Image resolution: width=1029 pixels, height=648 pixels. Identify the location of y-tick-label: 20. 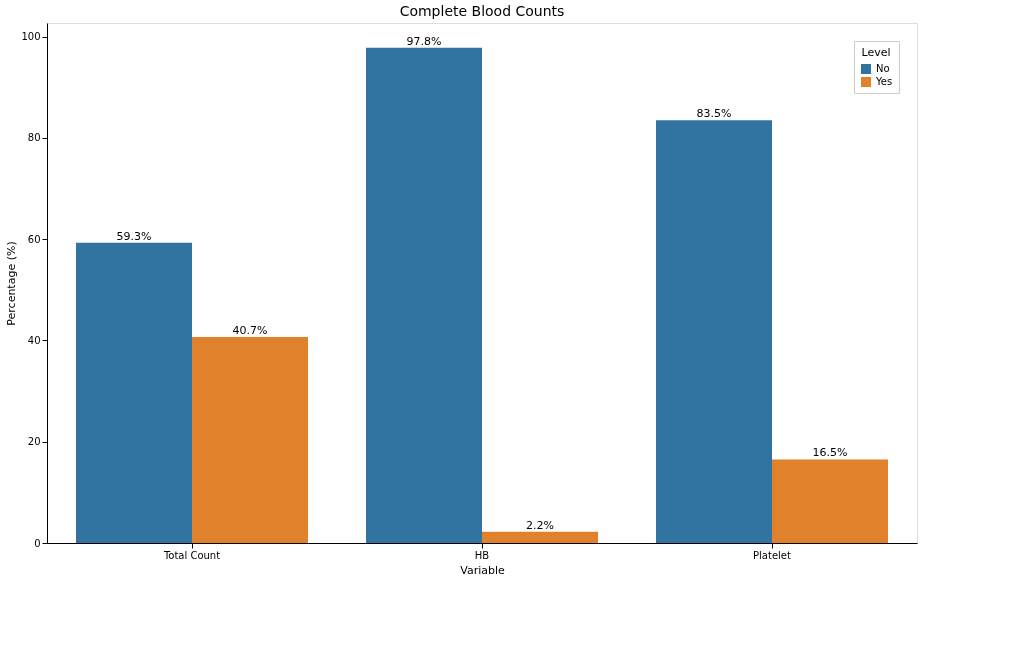
(34, 442).